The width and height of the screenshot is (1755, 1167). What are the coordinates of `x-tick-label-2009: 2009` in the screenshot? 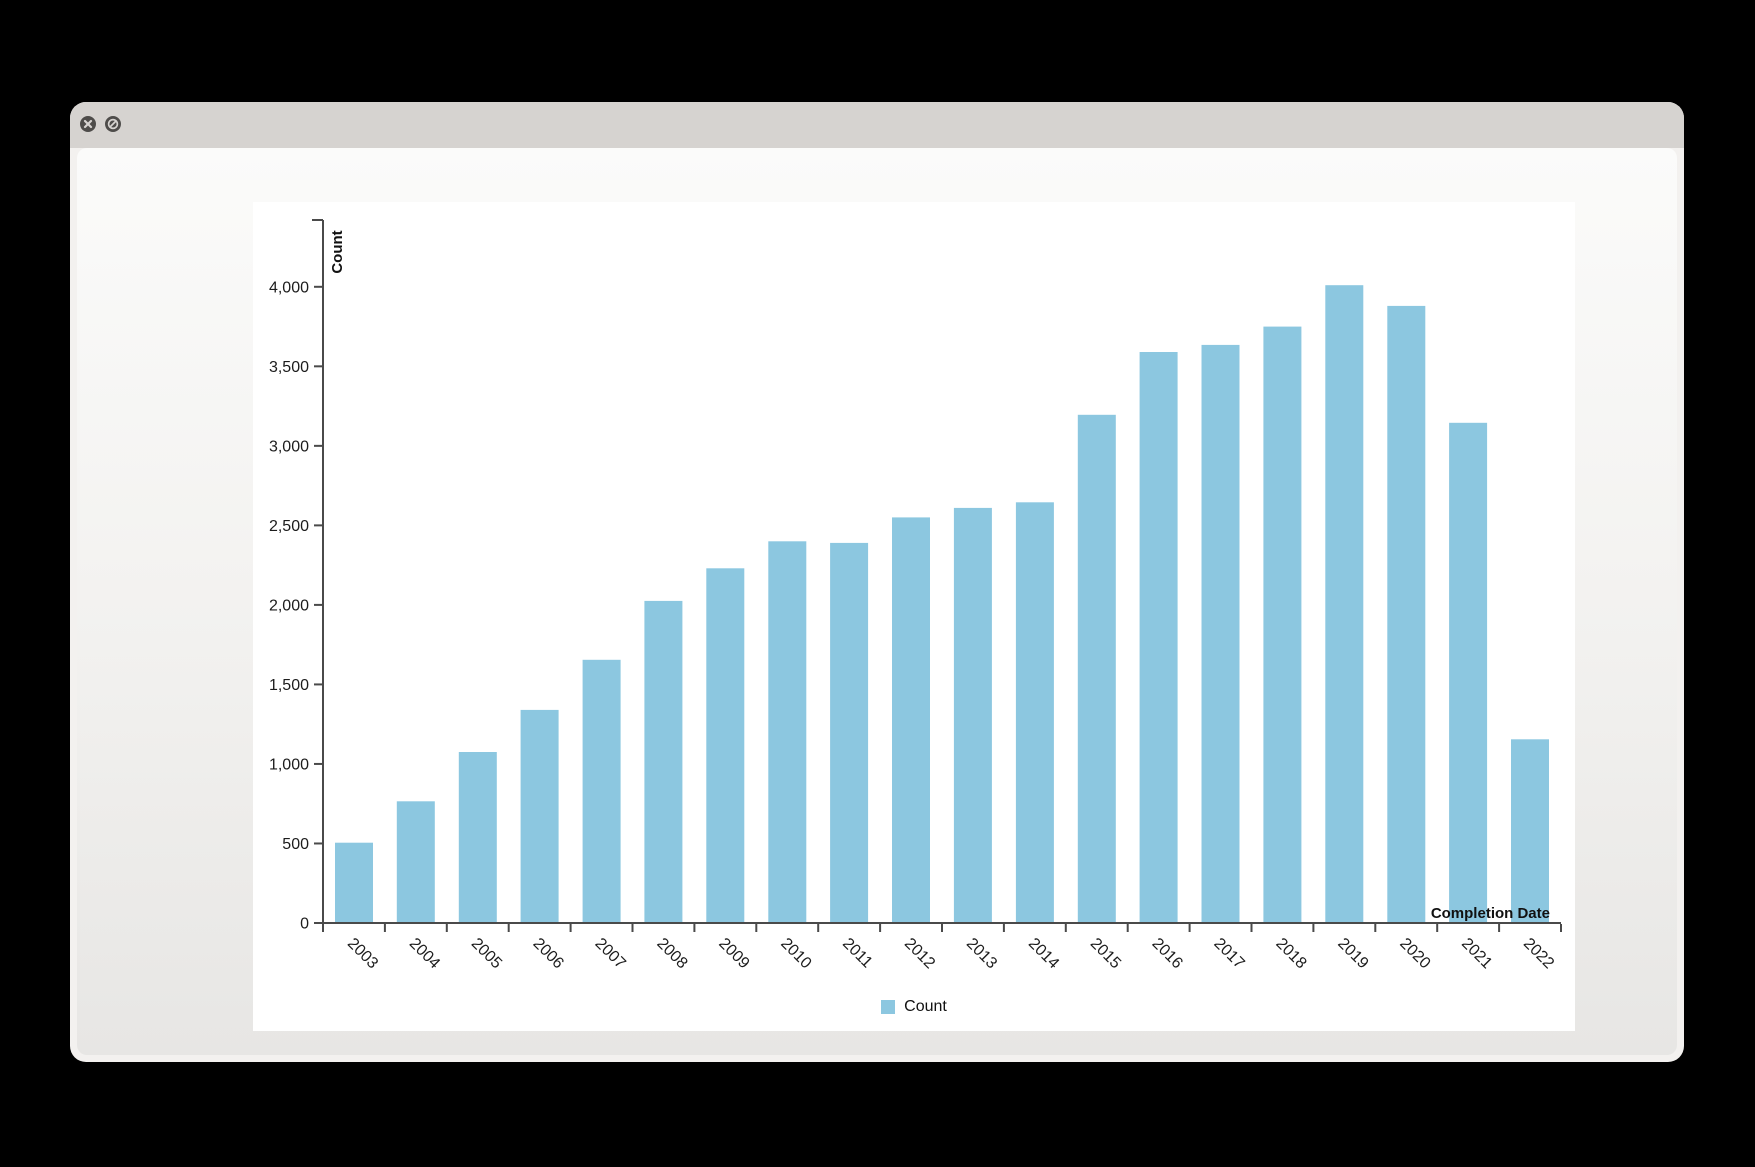 It's located at (733, 953).